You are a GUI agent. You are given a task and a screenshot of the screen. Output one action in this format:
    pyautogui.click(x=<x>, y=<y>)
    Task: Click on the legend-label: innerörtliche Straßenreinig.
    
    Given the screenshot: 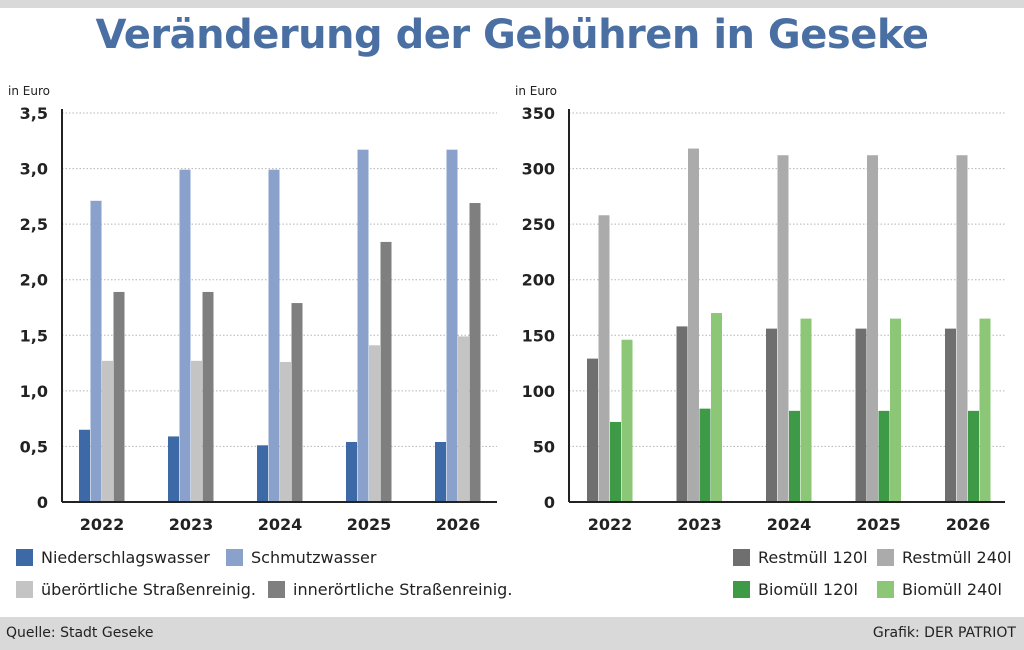 What is the action you would take?
    pyautogui.click(x=403, y=589)
    